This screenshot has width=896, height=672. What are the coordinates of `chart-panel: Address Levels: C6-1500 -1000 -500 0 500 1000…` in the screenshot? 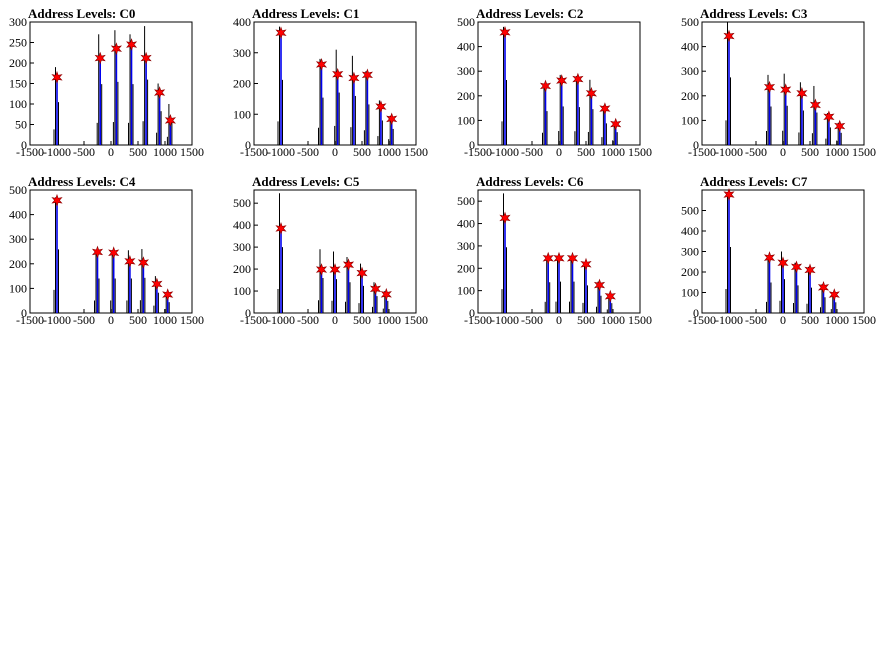 It's located at (554, 250).